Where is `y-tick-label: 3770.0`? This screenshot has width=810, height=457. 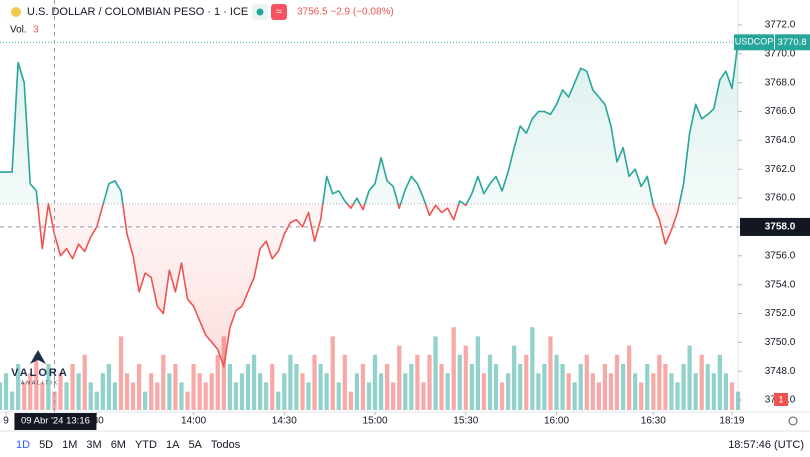
y-tick-label: 3770.0 is located at coordinates (780, 53).